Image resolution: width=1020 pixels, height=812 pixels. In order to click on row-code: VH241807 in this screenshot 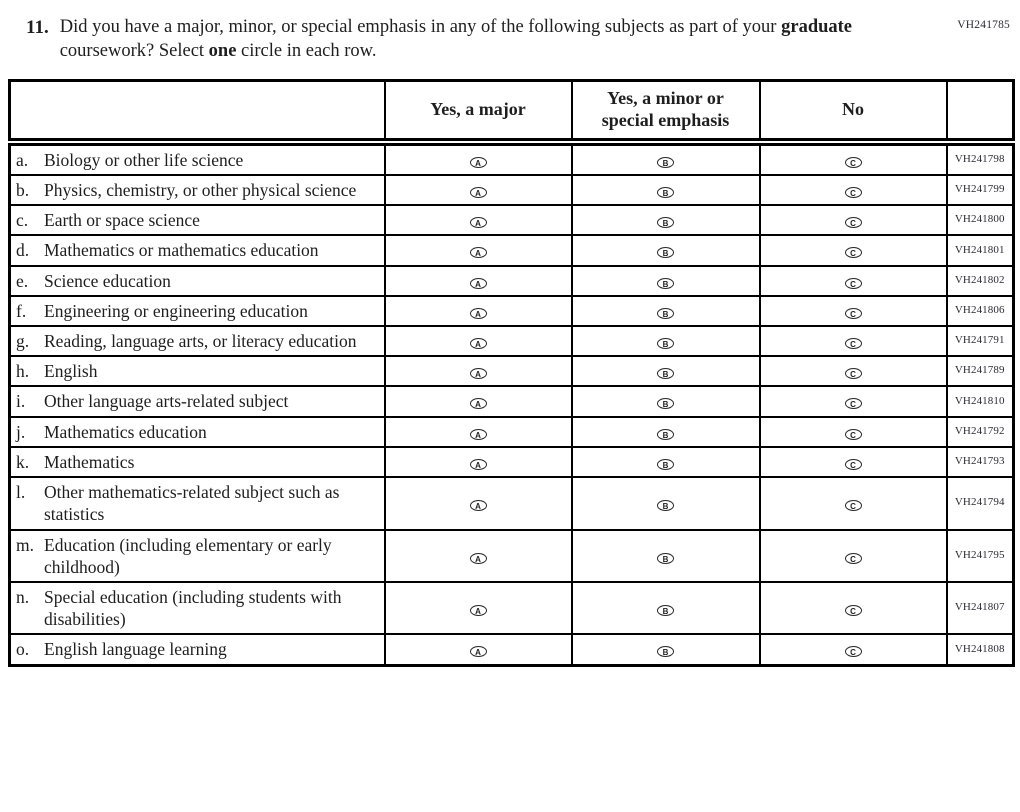, I will do `click(980, 608)`.